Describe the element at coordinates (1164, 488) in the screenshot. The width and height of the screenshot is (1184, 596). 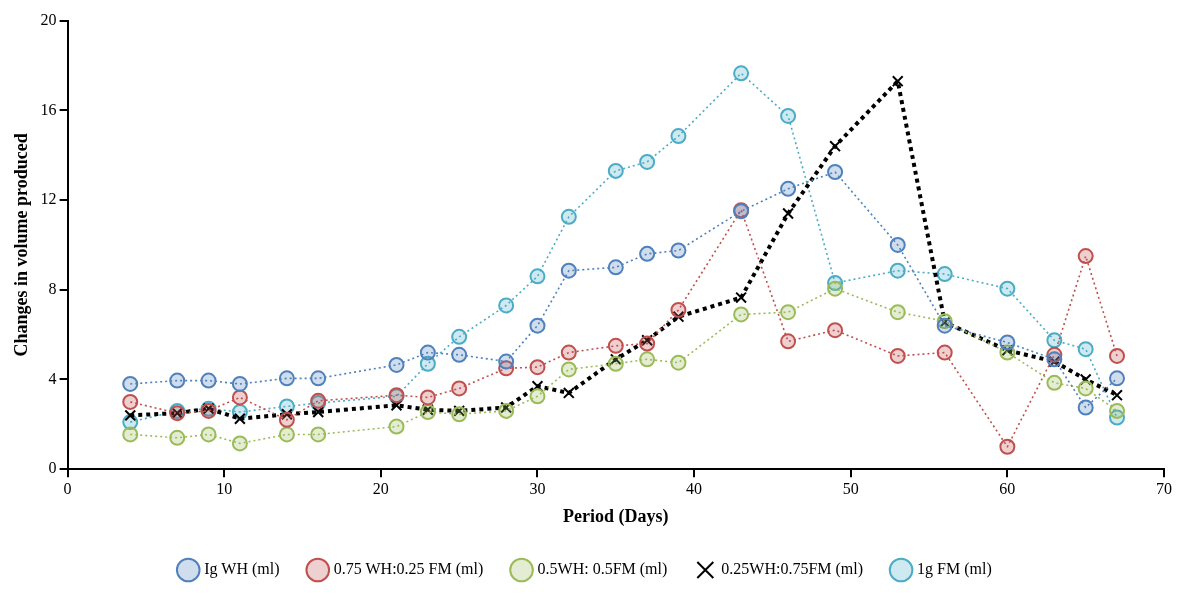
I see `x-tick-label: 70` at that location.